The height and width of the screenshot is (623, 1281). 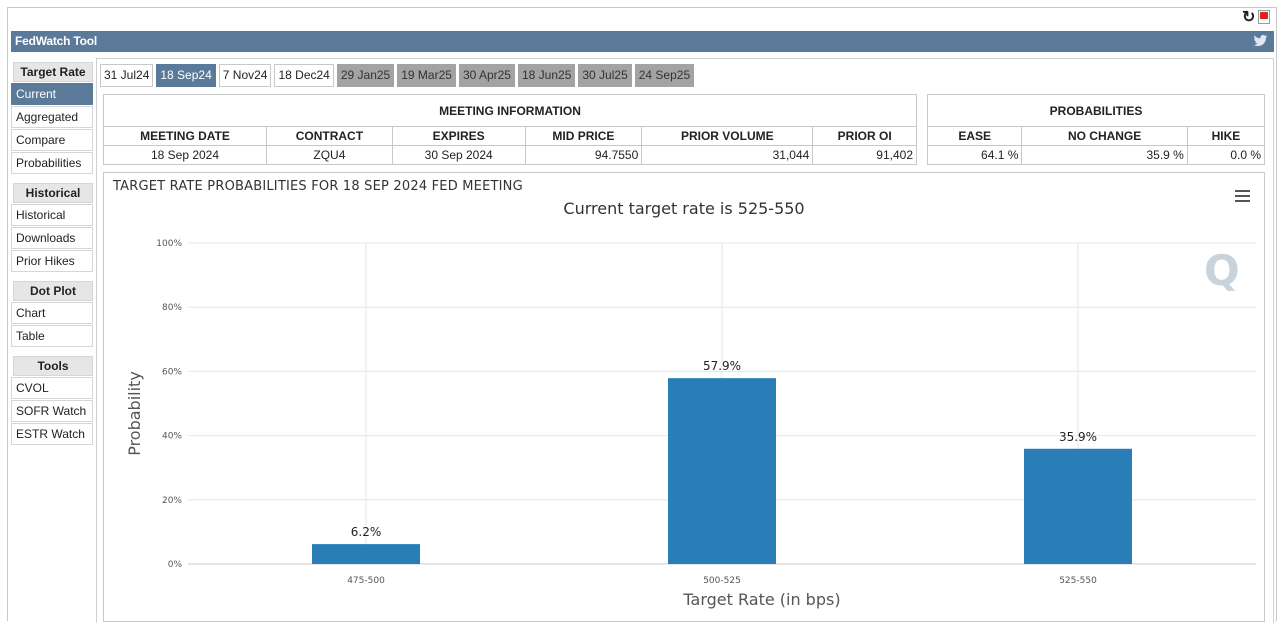 What do you see at coordinates (53, 291) in the screenshot?
I see `sidebar-header-dot-plot: Dot Plot` at bounding box center [53, 291].